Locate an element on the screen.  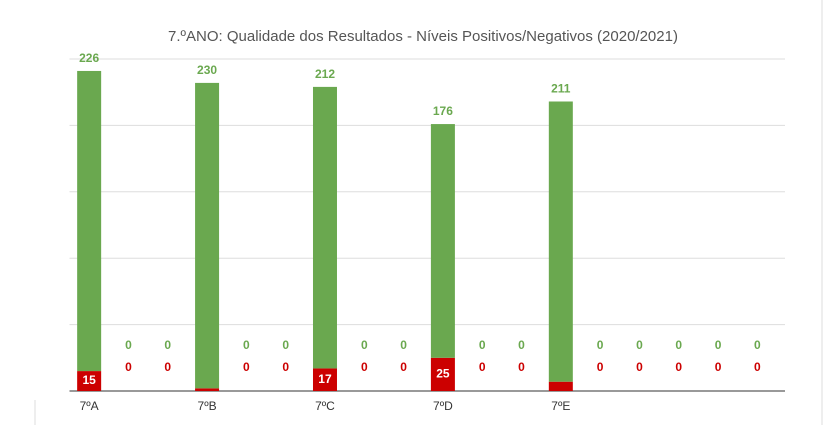
data-label: 17 is located at coordinates (325, 379).